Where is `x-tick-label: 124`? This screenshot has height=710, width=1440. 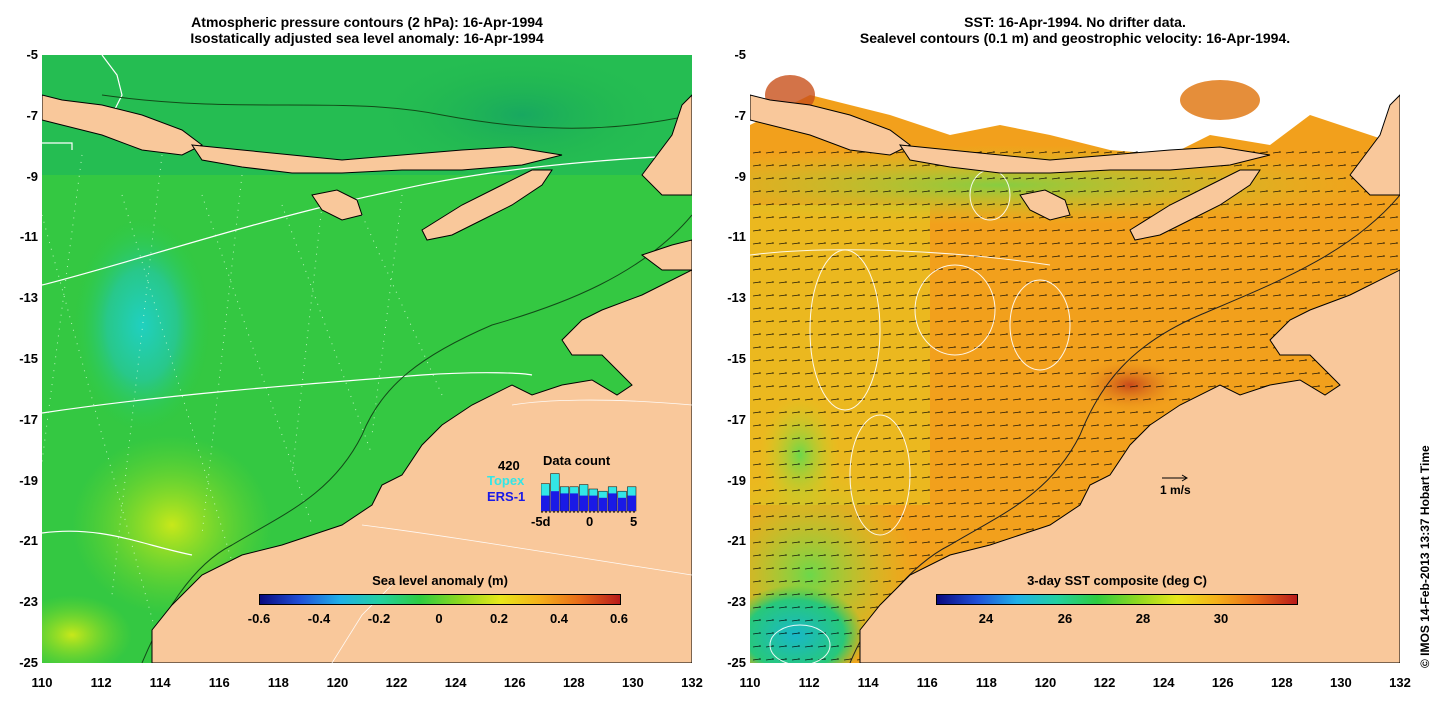 x-tick-label: 124 is located at coordinates (1163, 682).